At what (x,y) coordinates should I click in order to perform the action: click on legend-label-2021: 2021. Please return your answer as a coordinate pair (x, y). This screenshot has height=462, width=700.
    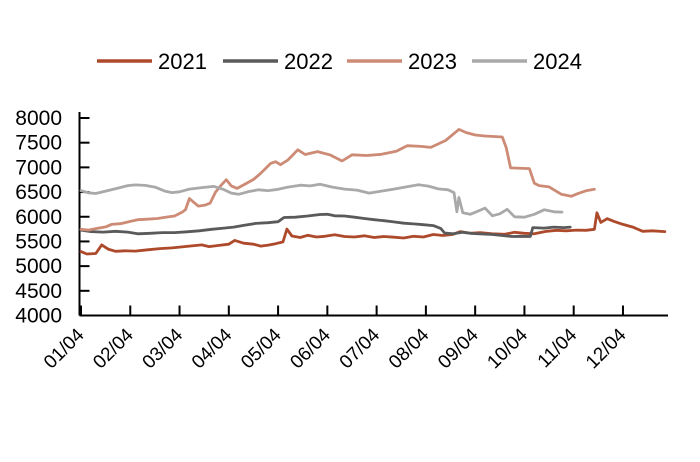
    Looking at the image, I should click on (182, 61).